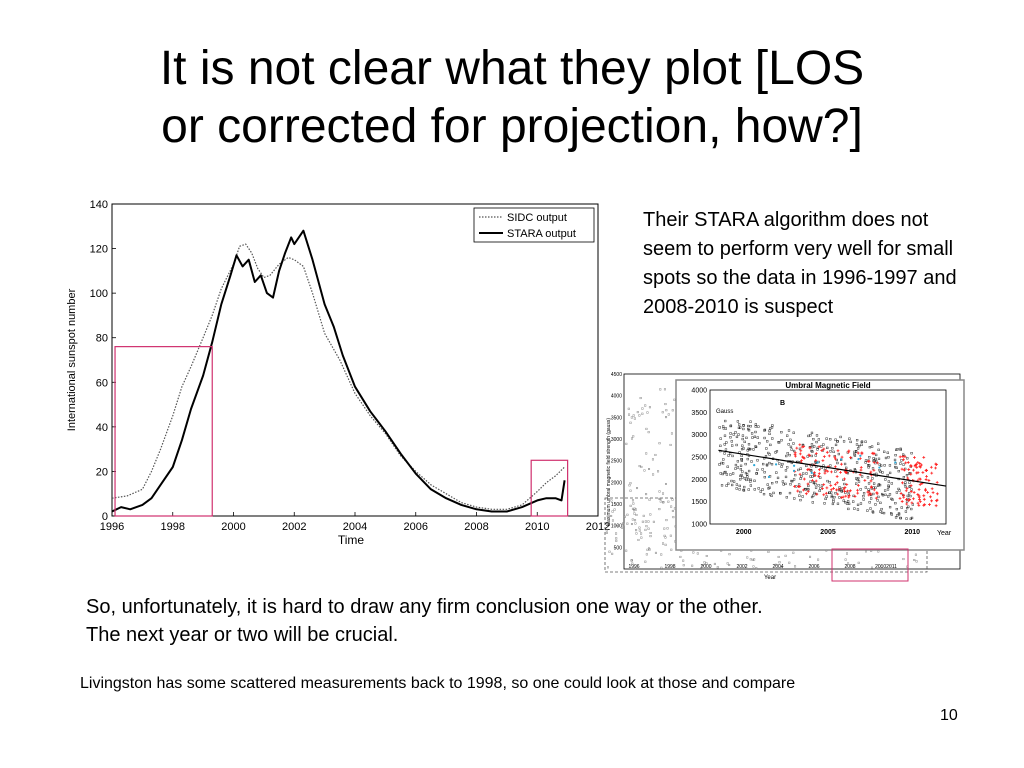  Describe the element at coordinates (769, 477) in the screenshot. I see `inner-point-cyan` at that location.